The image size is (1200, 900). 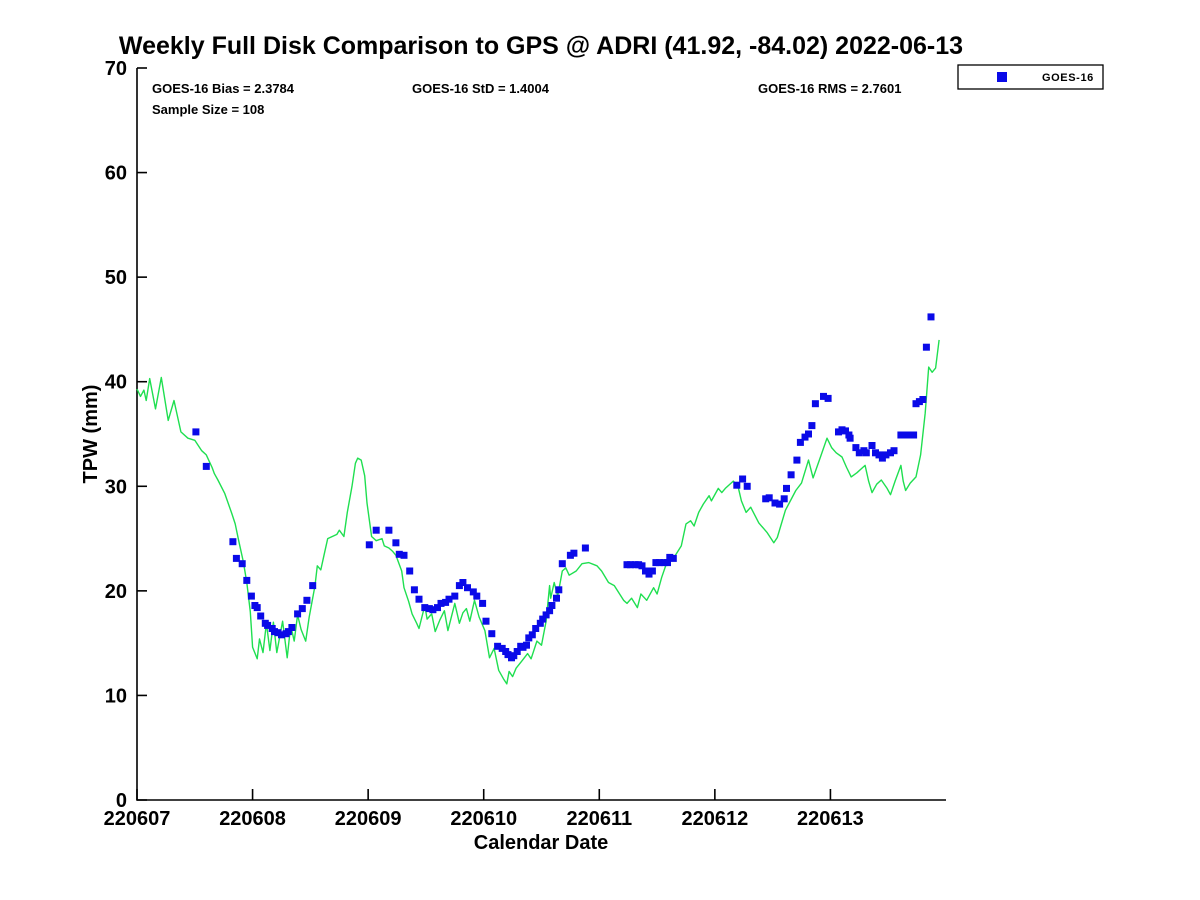 I want to click on y-tick-label: 10, so click(x=116, y=696).